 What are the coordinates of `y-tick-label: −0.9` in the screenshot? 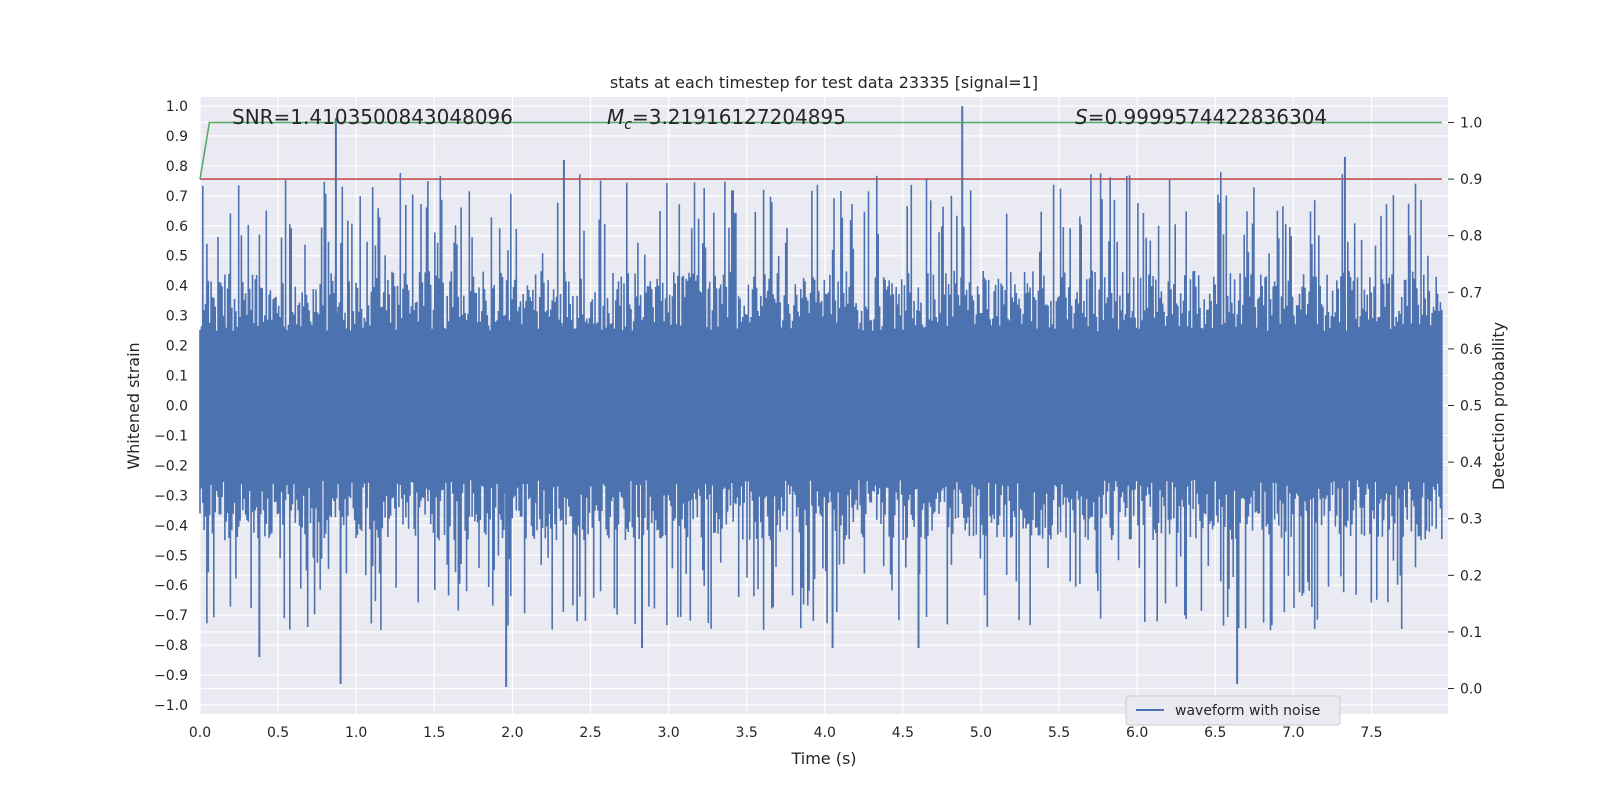 It's located at (171, 676).